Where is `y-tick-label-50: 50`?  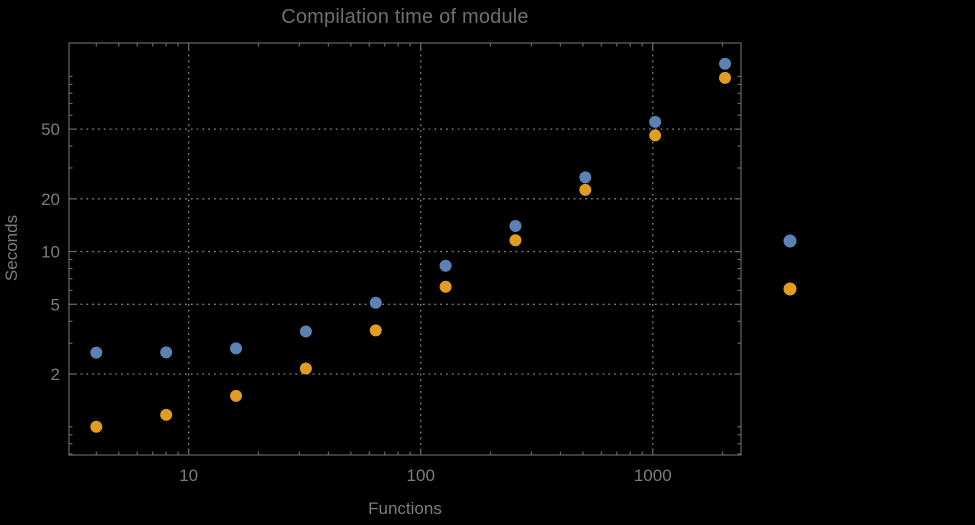 y-tick-label-50: 50 is located at coordinates (50, 129).